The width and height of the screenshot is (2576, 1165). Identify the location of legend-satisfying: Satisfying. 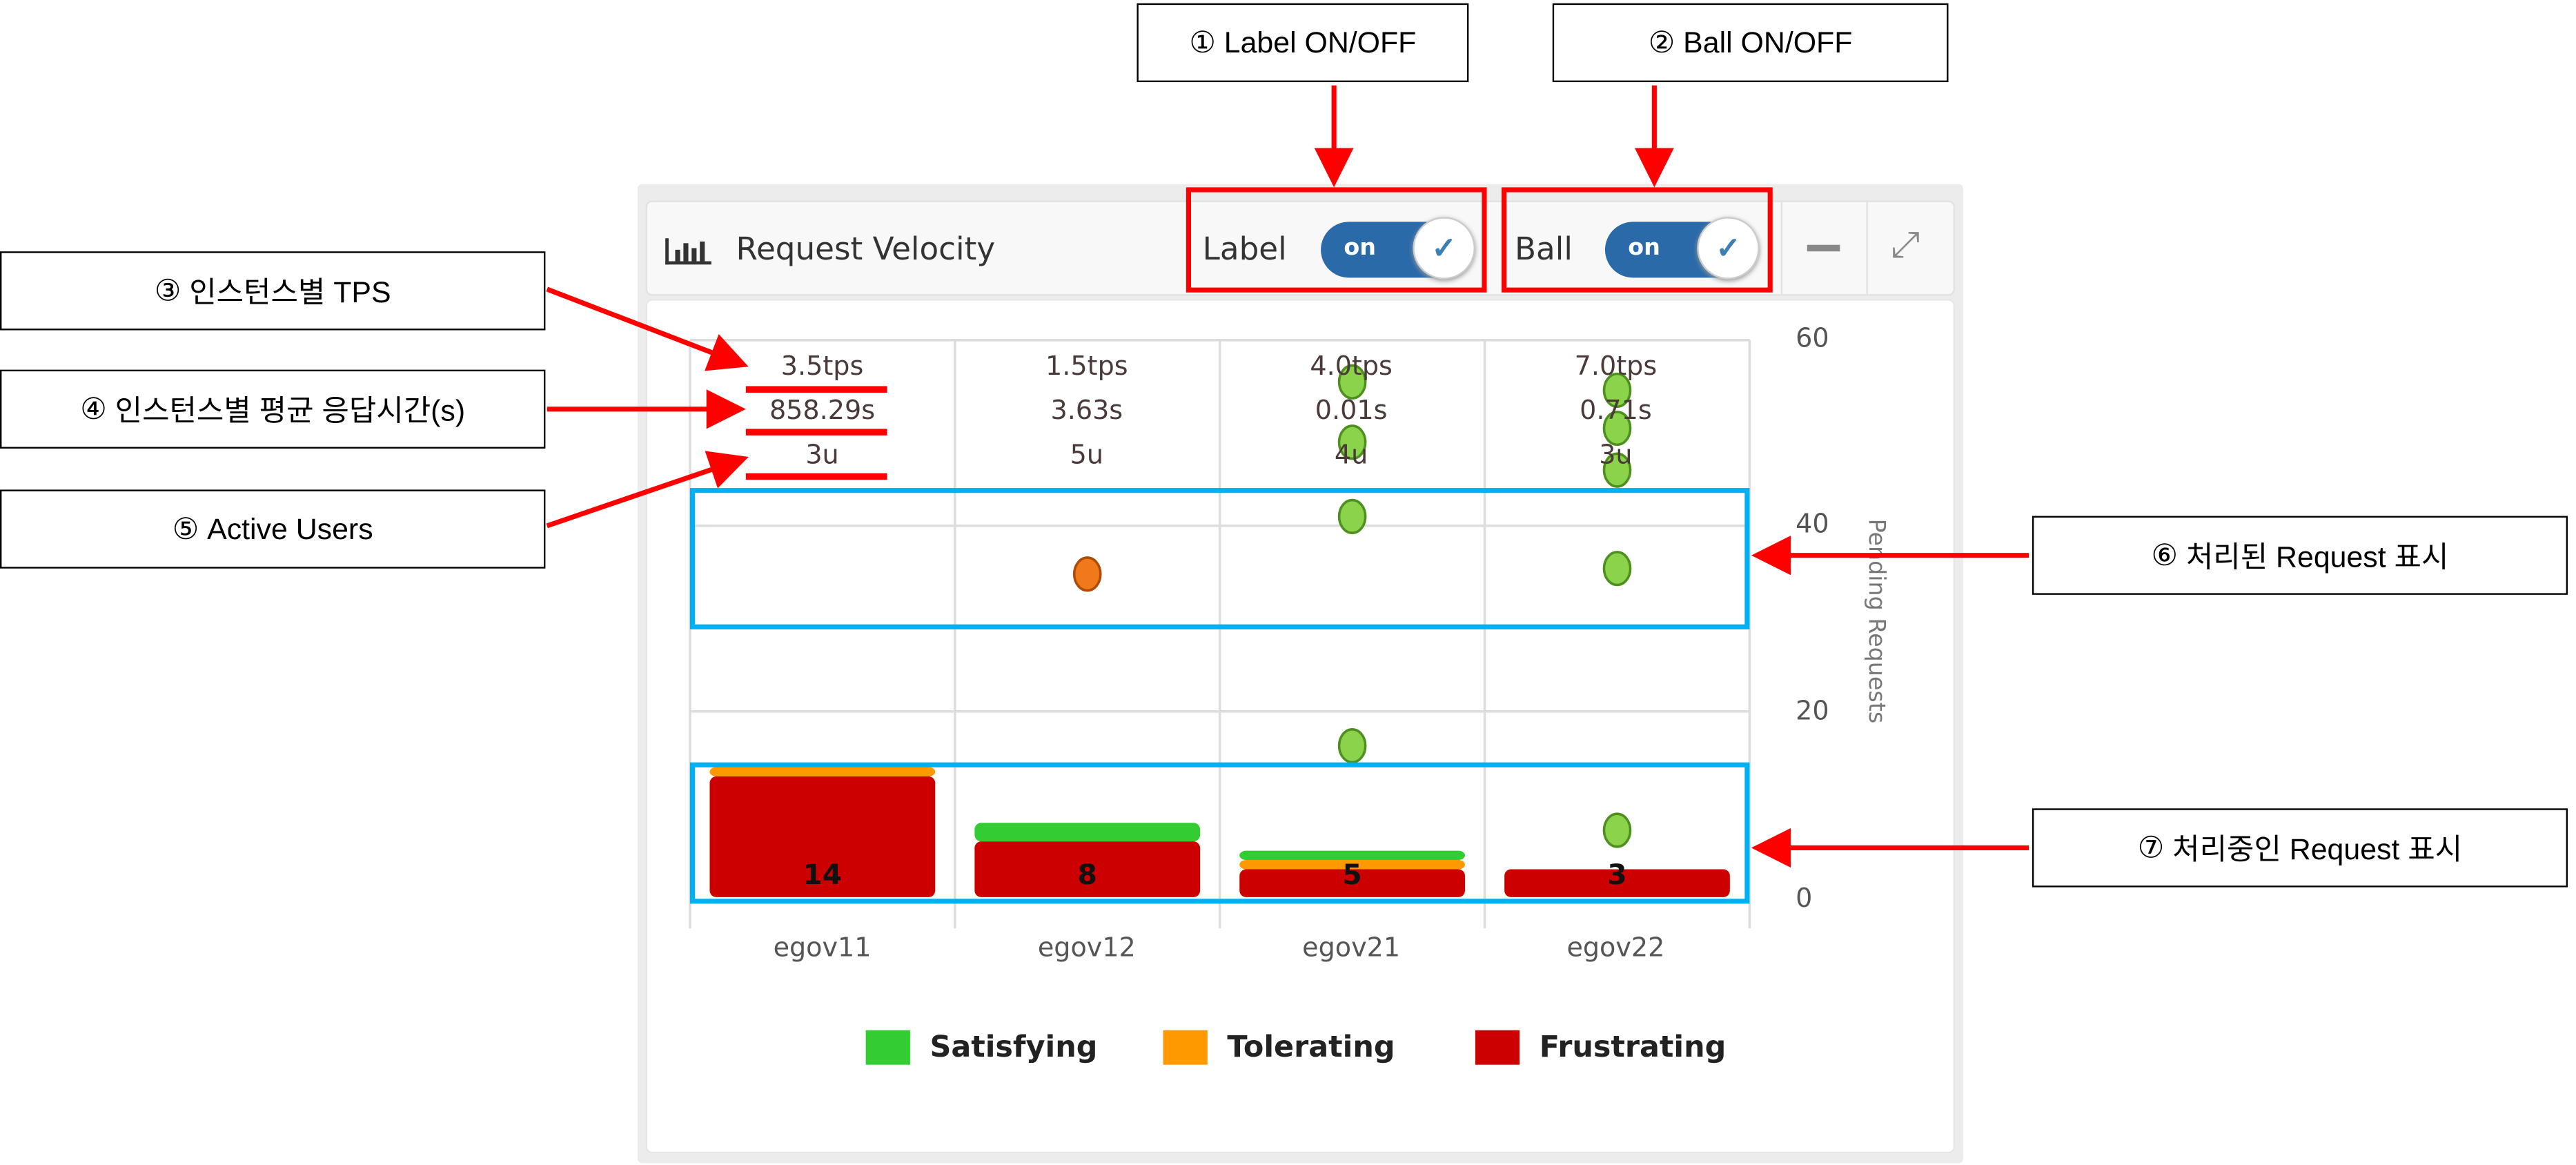
(981, 1047).